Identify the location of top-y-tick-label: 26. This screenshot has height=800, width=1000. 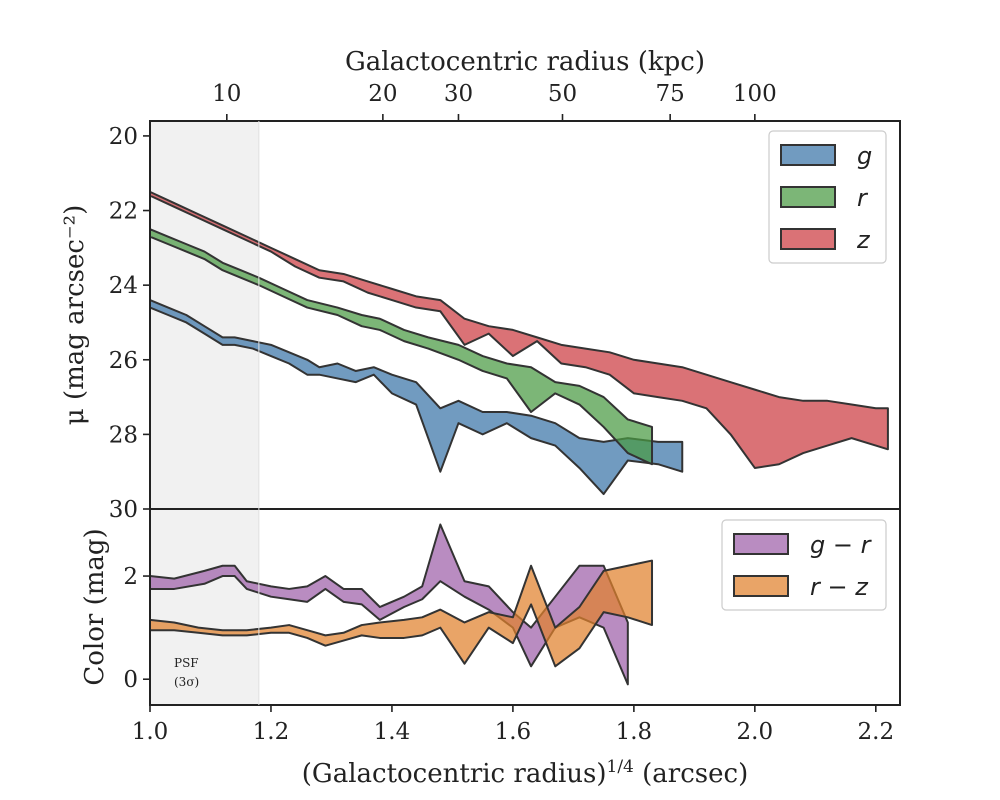
(123, 361).